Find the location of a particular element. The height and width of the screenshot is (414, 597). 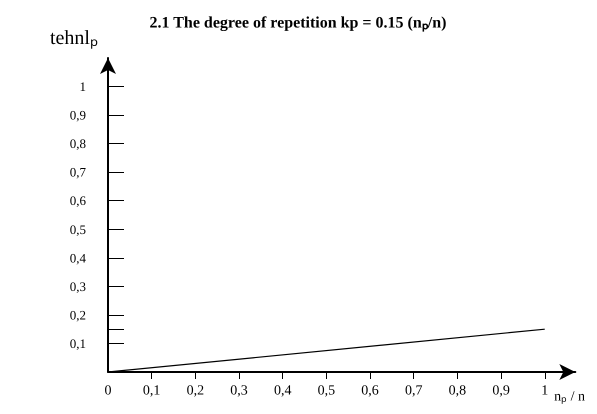

x-tick-label: 0,5 is located at coordinates (327, 391).